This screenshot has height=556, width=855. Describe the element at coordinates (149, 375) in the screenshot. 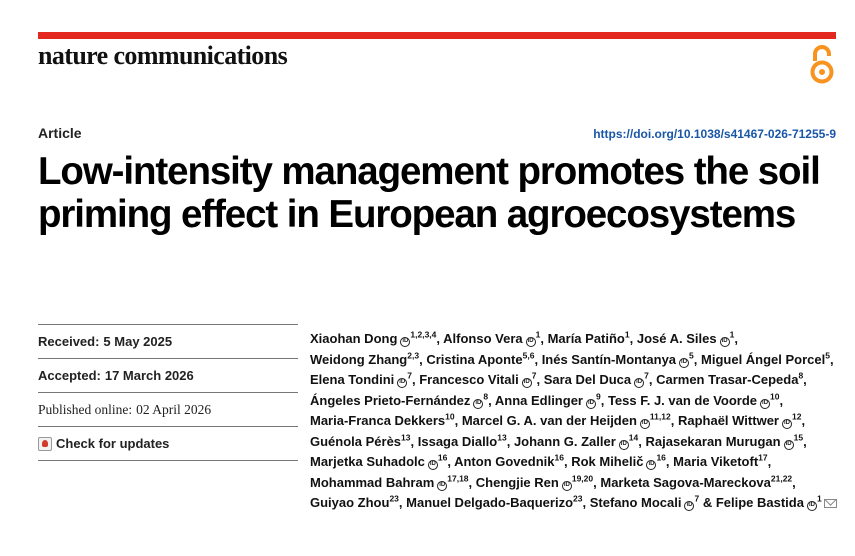

I see `accepted-date: 17 March 2026` at that location.